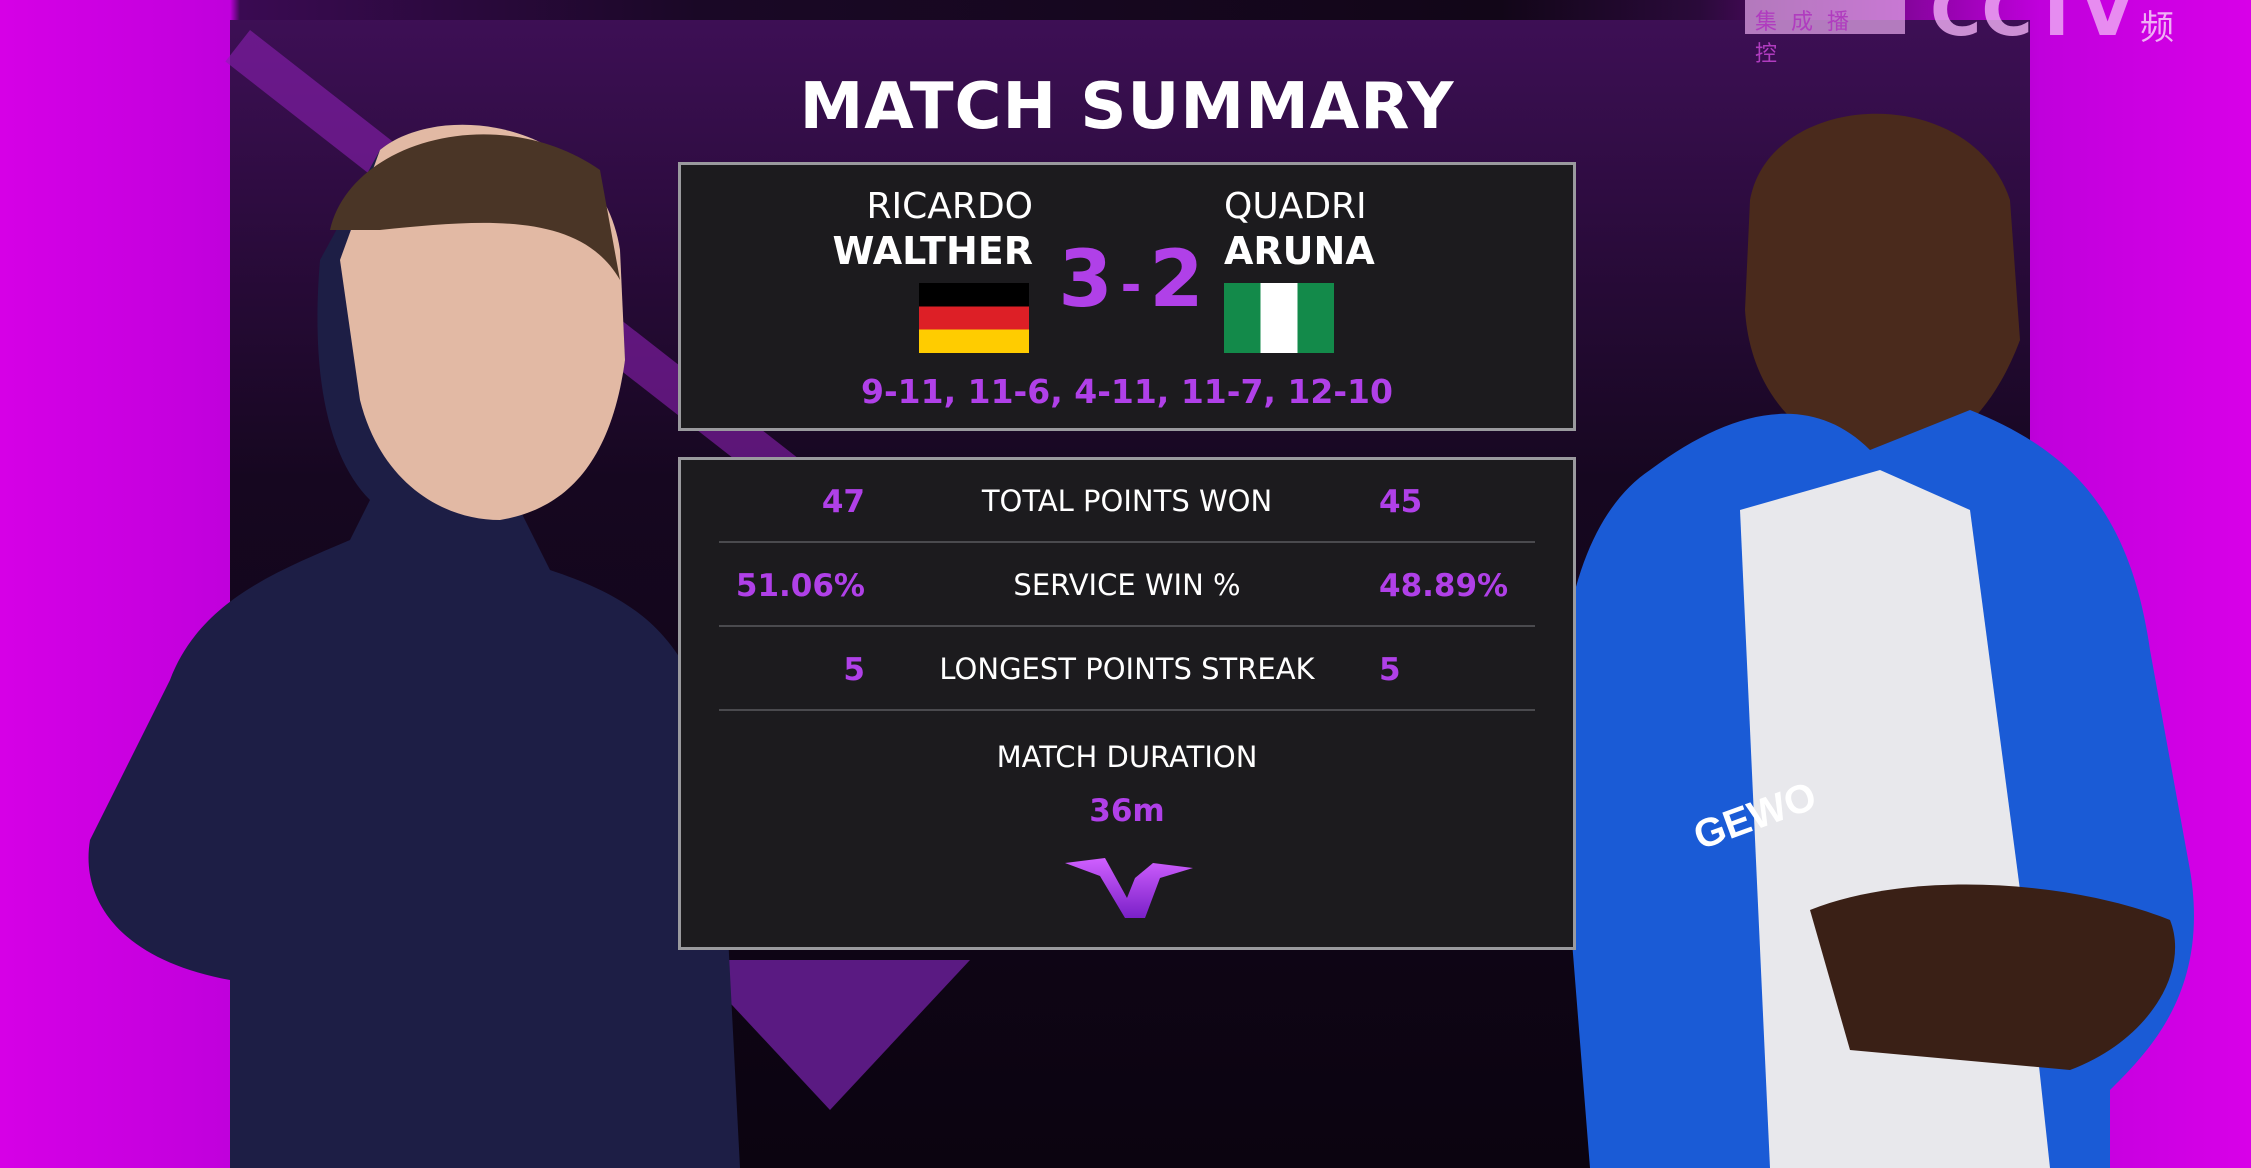  Describe the element at coordinates (800, 586) in the screenshot. I see `stat-left-value: 51.06%` at that location.